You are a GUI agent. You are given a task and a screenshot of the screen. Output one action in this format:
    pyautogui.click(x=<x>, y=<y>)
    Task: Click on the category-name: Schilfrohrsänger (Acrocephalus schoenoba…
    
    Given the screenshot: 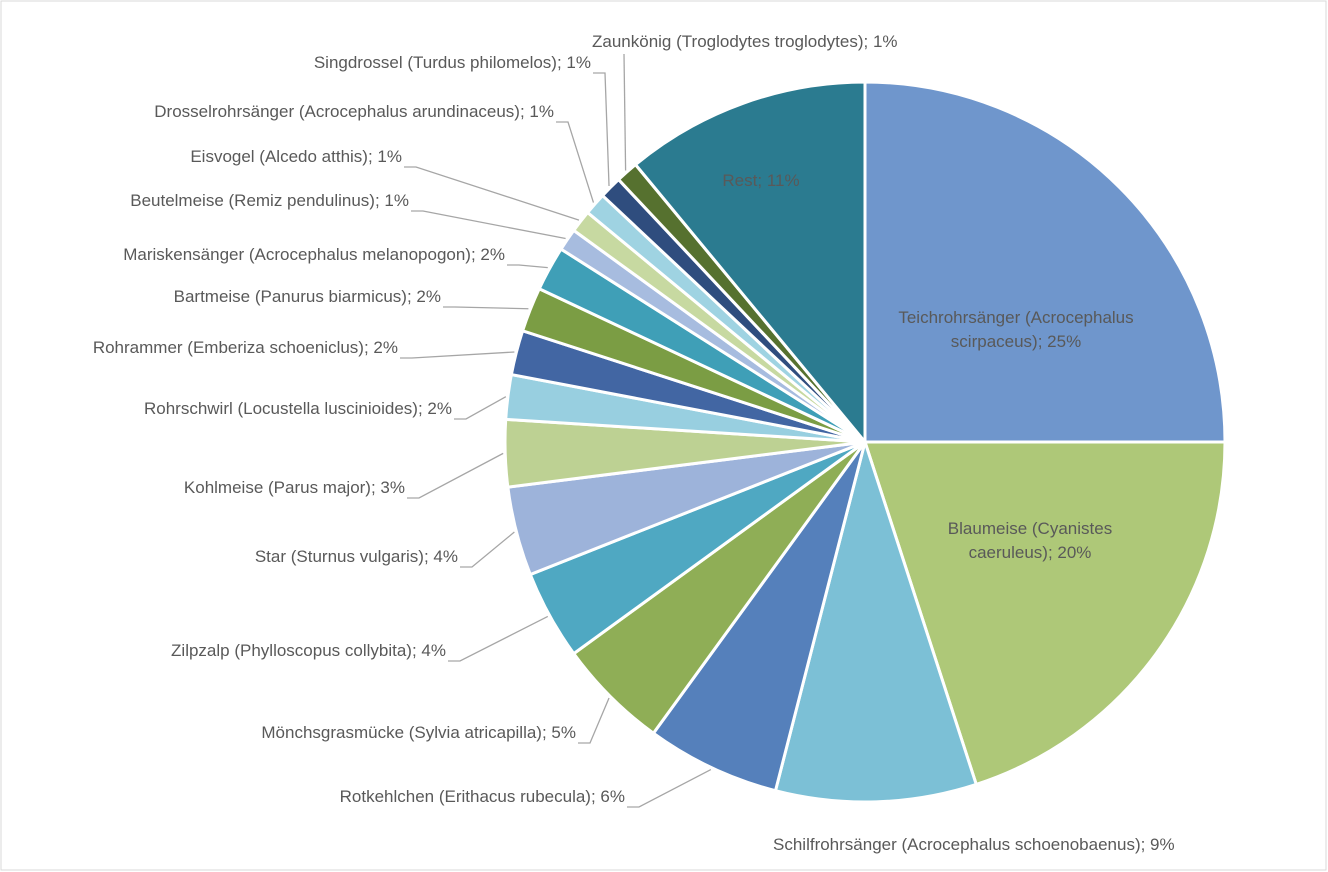 What is the action you would take?
    pyautogui.click(x=957, y=844)
    